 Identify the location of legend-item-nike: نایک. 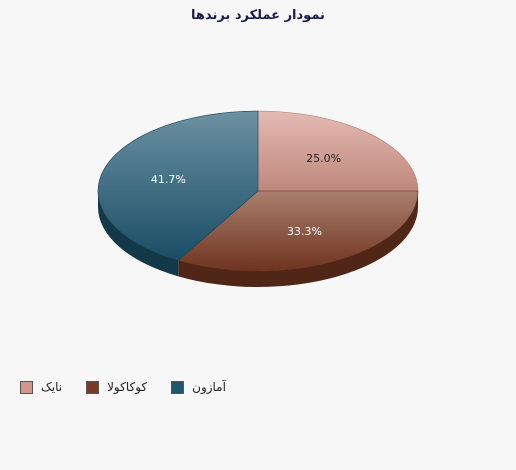
(41, 387).